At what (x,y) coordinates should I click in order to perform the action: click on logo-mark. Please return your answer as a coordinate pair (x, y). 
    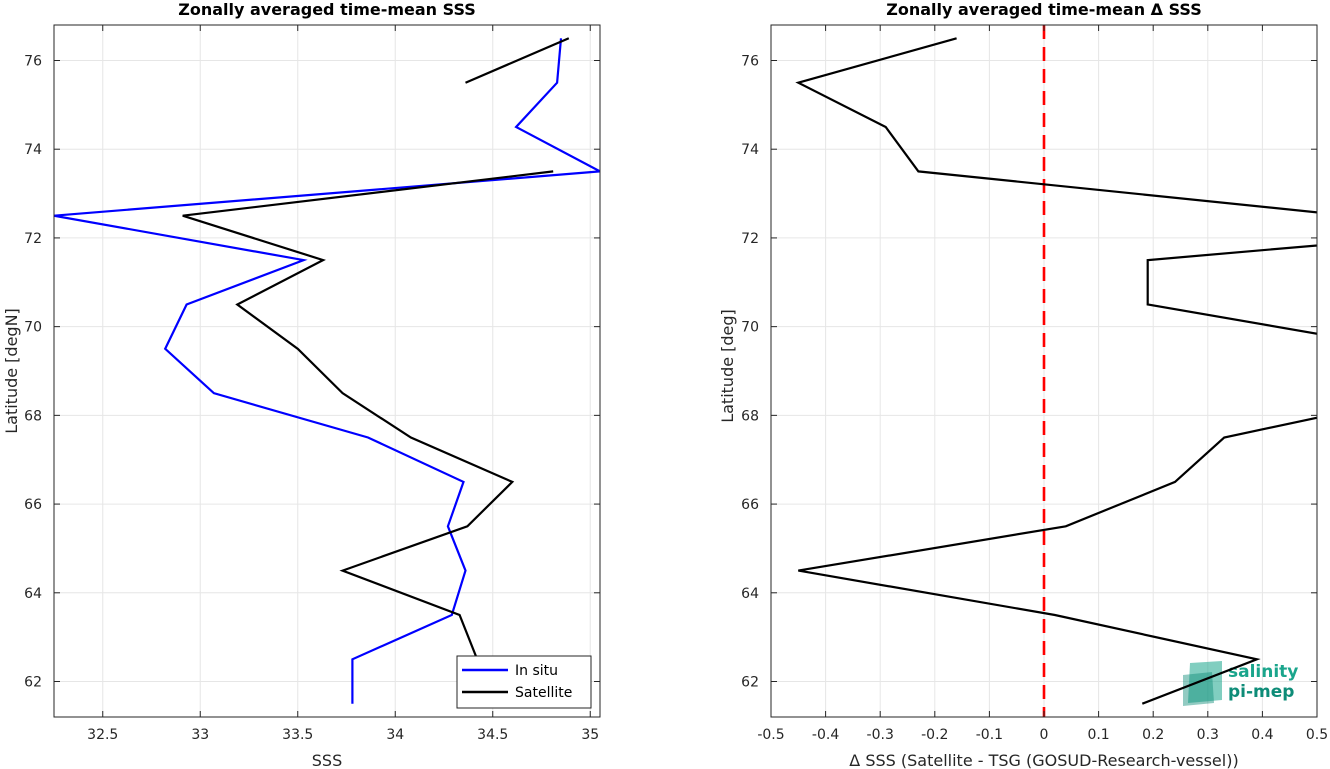
    Looking at the image, I should click on (1205, 682).